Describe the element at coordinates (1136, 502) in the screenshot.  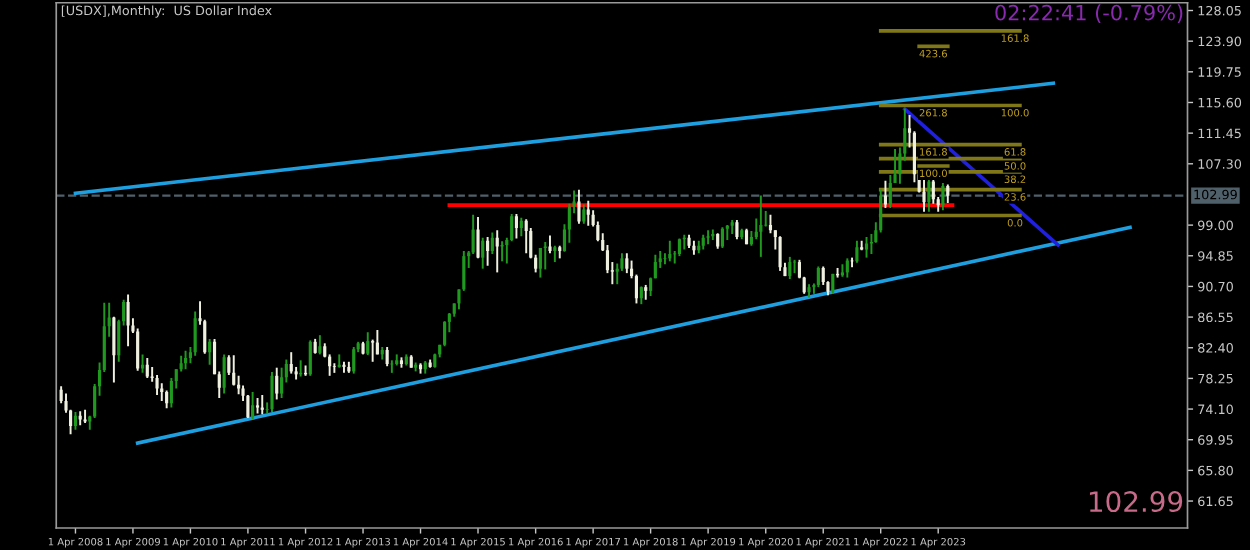
I see `annotation: 102.99` at that location.